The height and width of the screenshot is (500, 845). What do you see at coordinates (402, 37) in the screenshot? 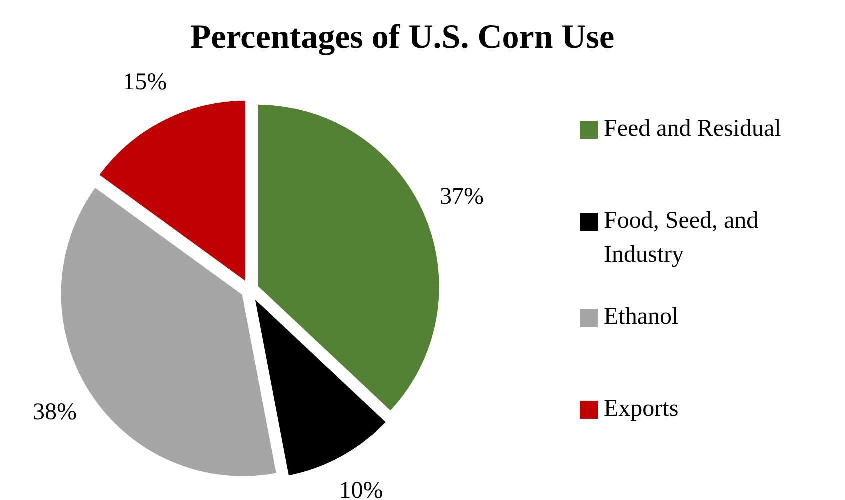
I see `chart-title: Percentages of U.S. Corn Use` at bounding box center [402, 37].